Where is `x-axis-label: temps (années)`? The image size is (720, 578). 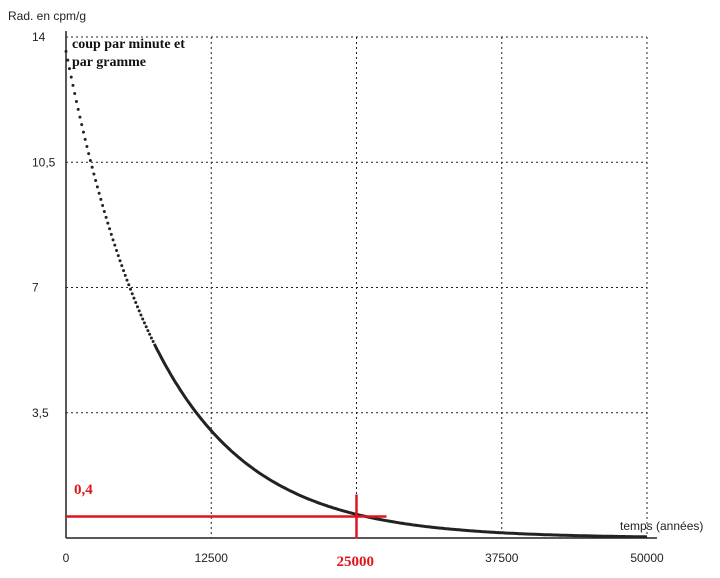
x-axis-label: temps (années) is located at coordinates (661, 526).